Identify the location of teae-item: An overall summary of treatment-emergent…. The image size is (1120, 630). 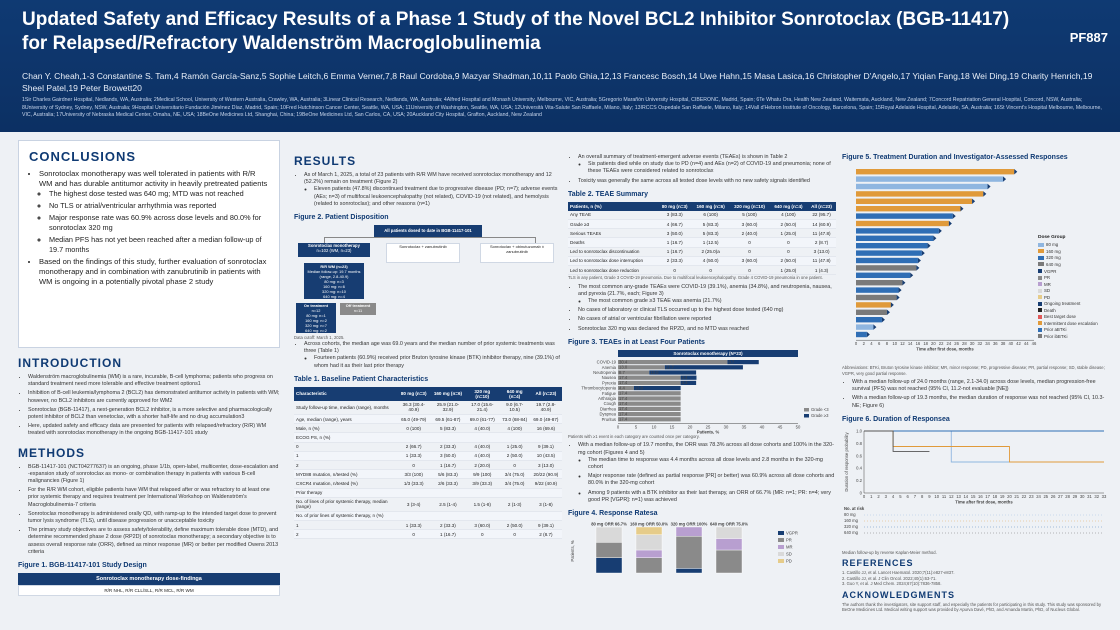
(707, 165).